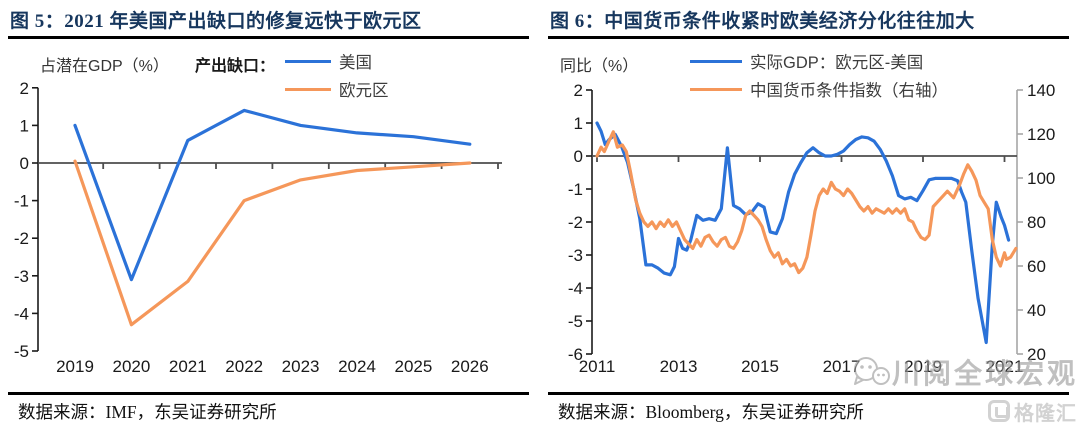 The height and width of the screenshot is (429, 1080). Describe the element at coordinates (806, 202) in the screenshot. I see `china_mci-series-line` at that location.